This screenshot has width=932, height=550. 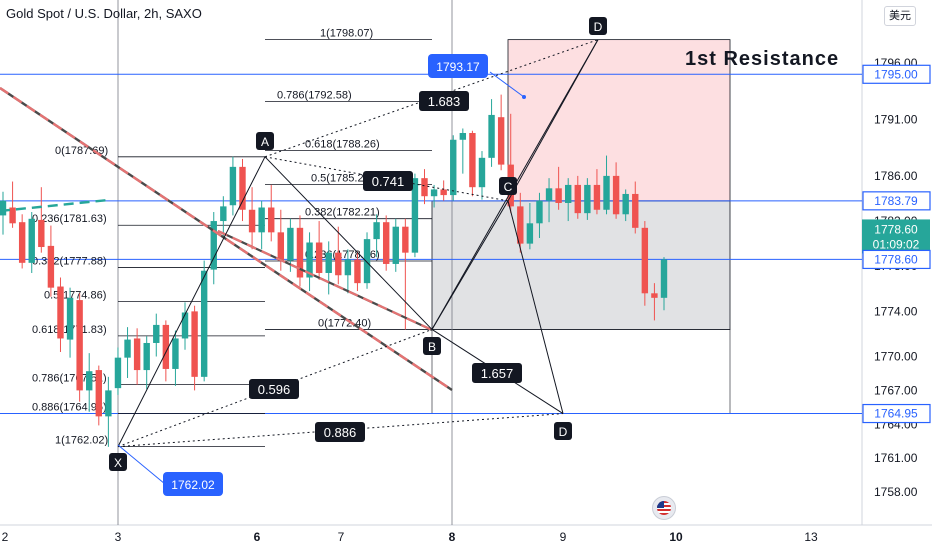 I want to click on ratio-line-xb, so click(x=275, y=388).